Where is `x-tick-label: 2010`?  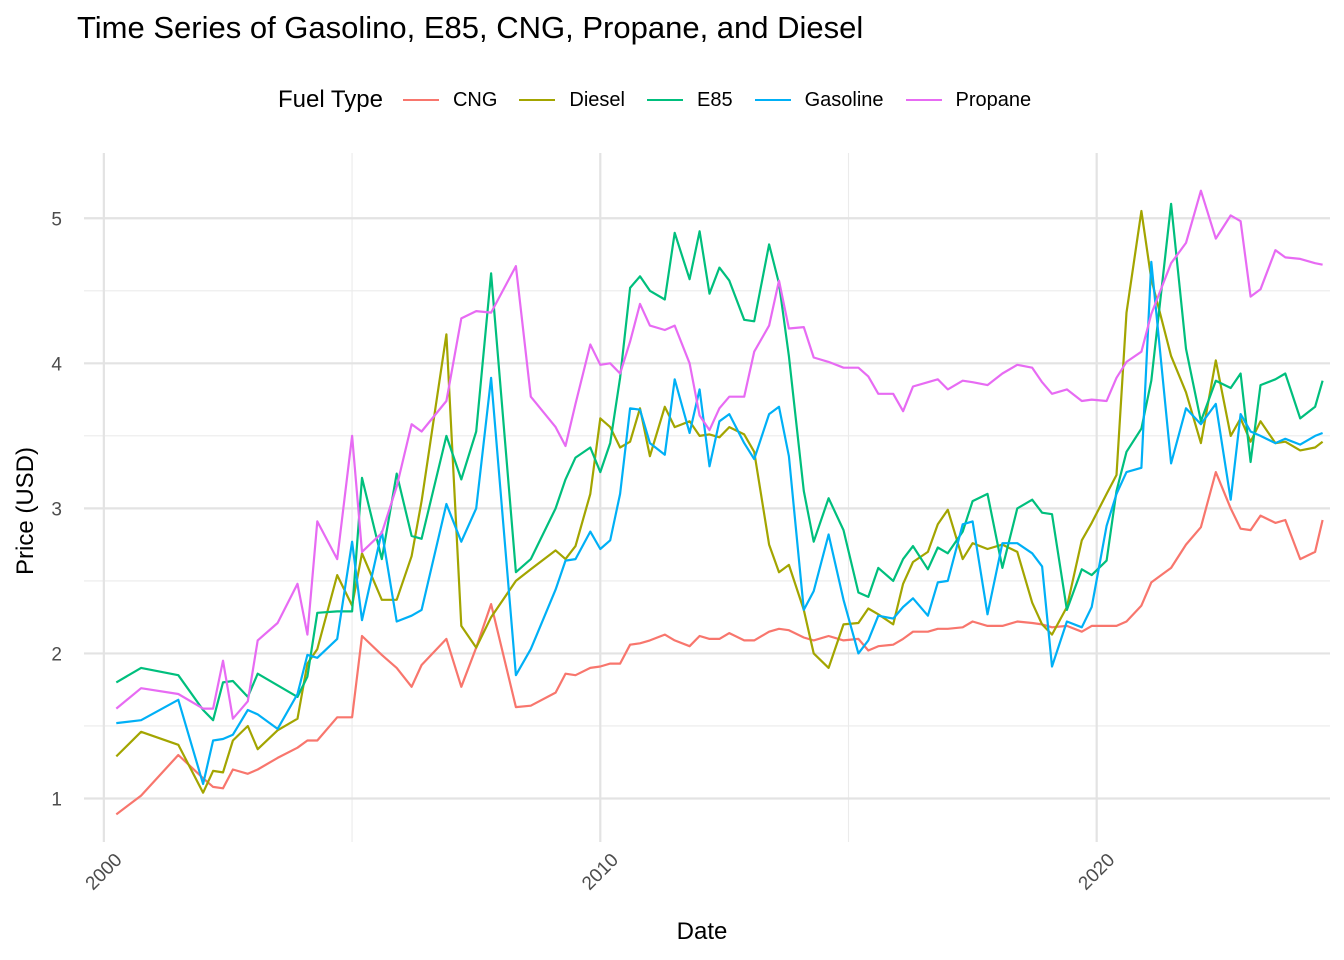 x-tick-label: 2010 is located at coordinates (600, 872).